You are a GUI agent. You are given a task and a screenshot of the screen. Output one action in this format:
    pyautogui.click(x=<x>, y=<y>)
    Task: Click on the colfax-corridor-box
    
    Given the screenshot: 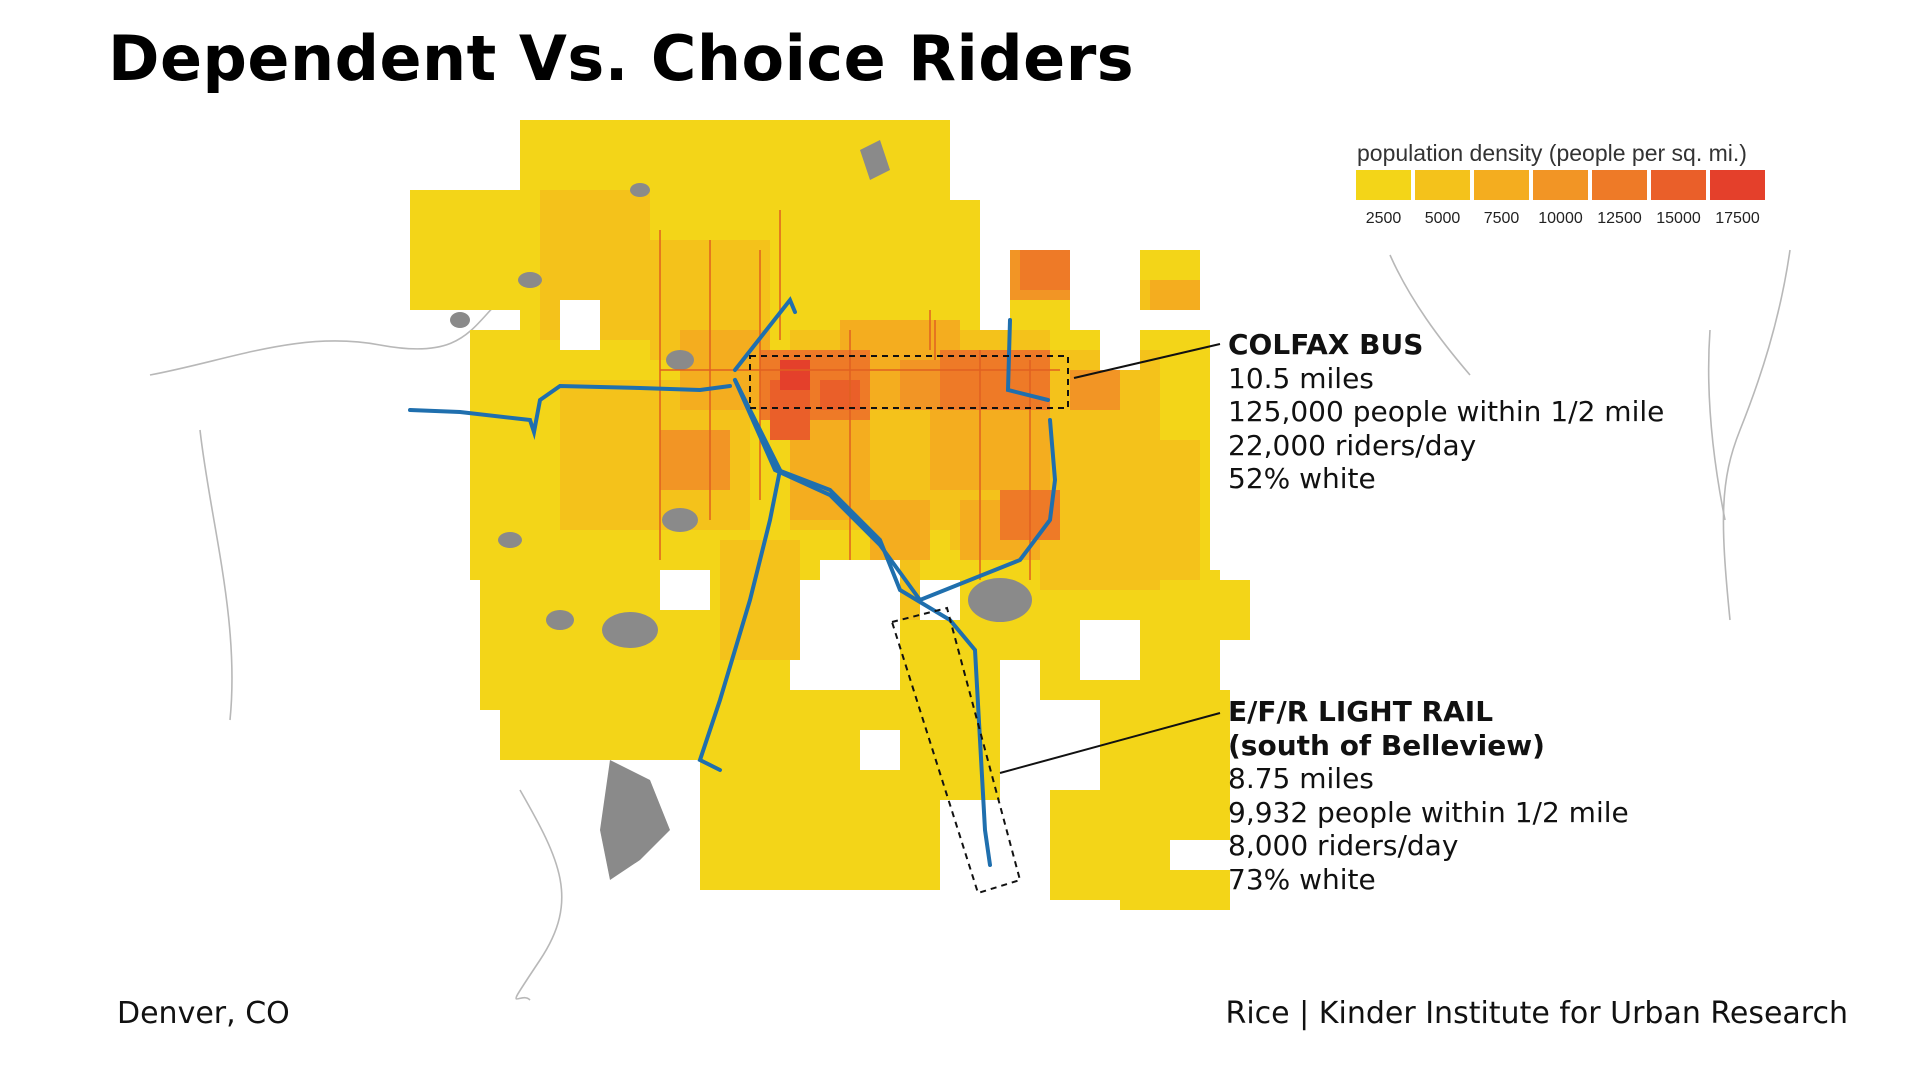 What is the action you would take?
    pyautogui.click(x=909, y=382)
    